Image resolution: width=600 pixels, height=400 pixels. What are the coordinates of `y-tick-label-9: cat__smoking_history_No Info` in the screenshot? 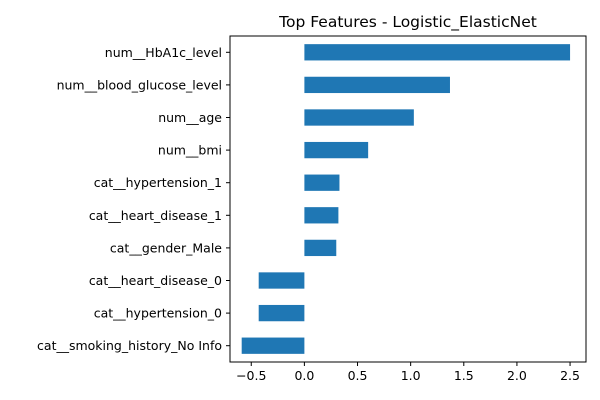 It's located at (129, 345).